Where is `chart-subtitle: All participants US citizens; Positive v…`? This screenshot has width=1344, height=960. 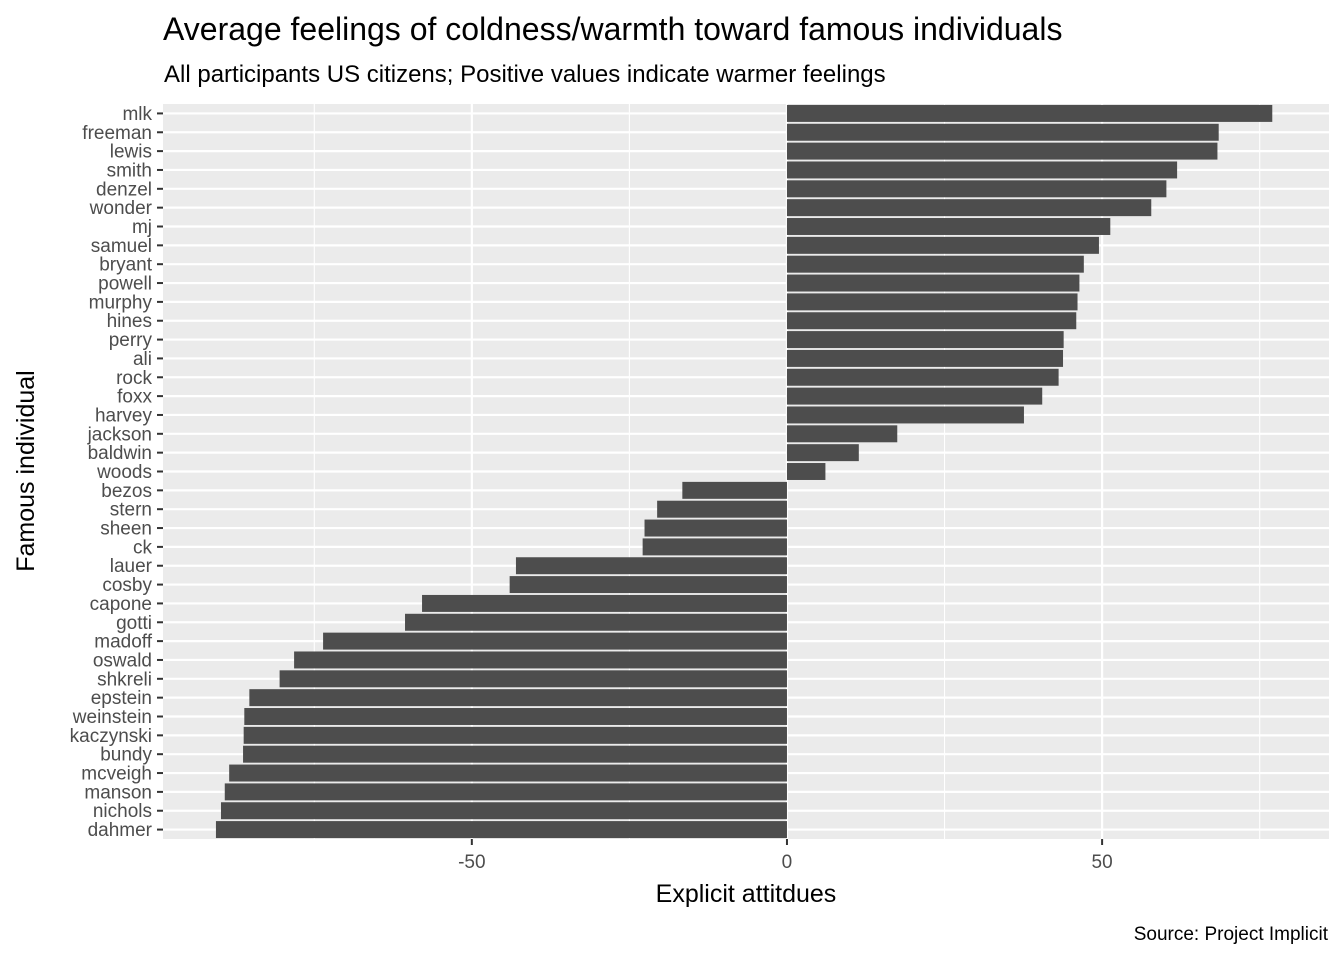
chart-subtitle: All participants US citizens; Positive v… is located at coordinates (525, 74).